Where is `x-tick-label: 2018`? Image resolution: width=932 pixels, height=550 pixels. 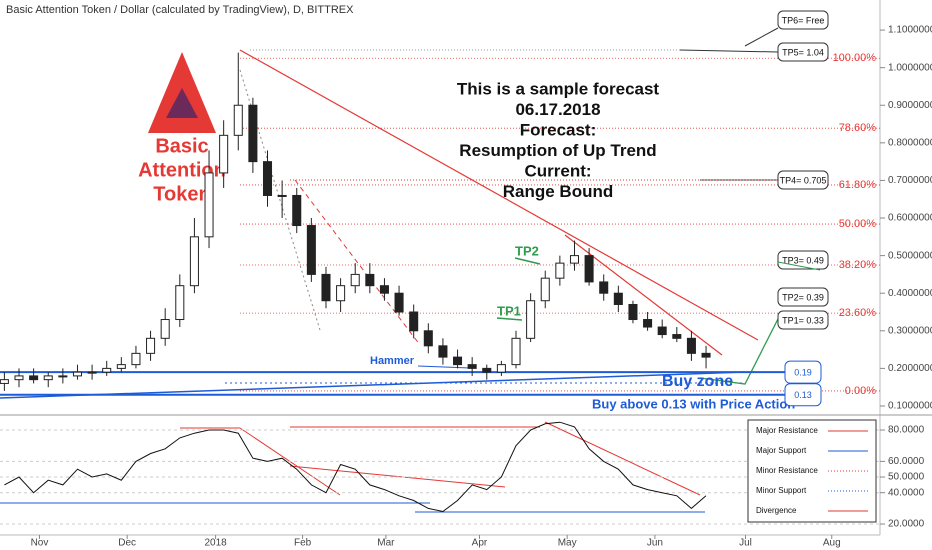 x-tick-label: 2018 is located at coordinates (215, 543).